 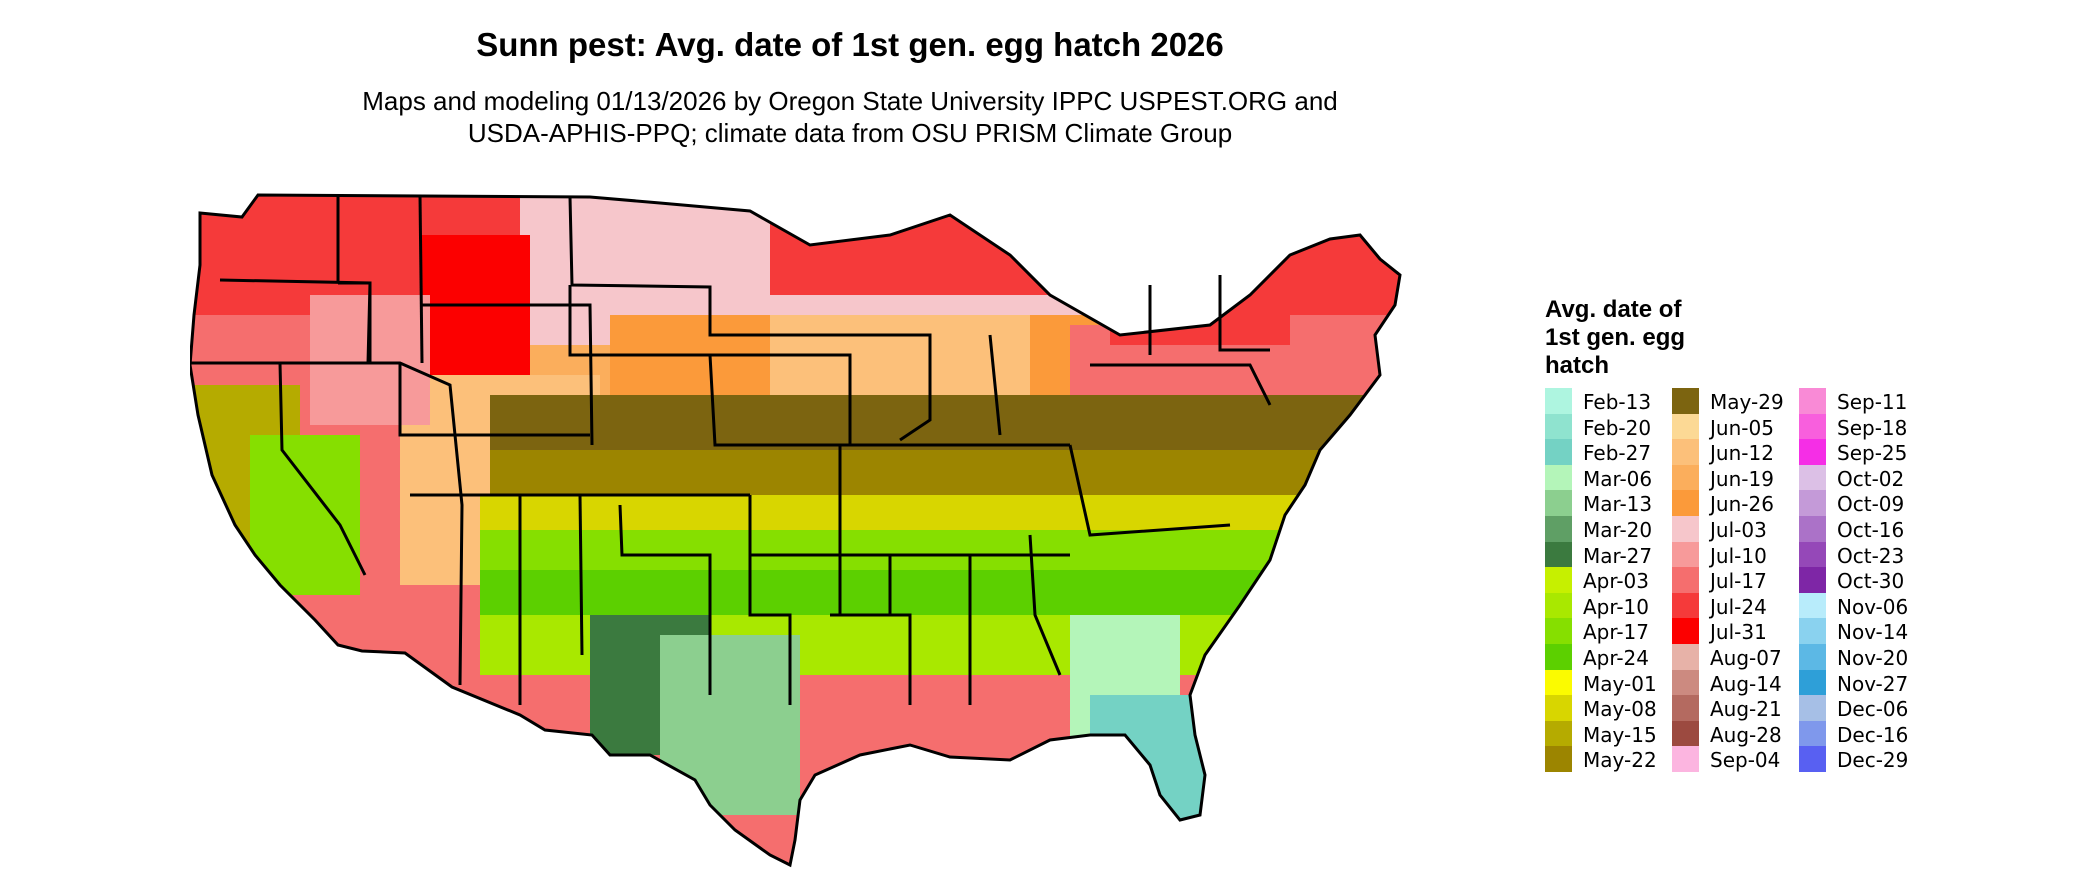 What do you see at coordinates (1617, 402) in the screenshot?
I see `legend-label: Feb-13` at bounding box center [1617, 402].